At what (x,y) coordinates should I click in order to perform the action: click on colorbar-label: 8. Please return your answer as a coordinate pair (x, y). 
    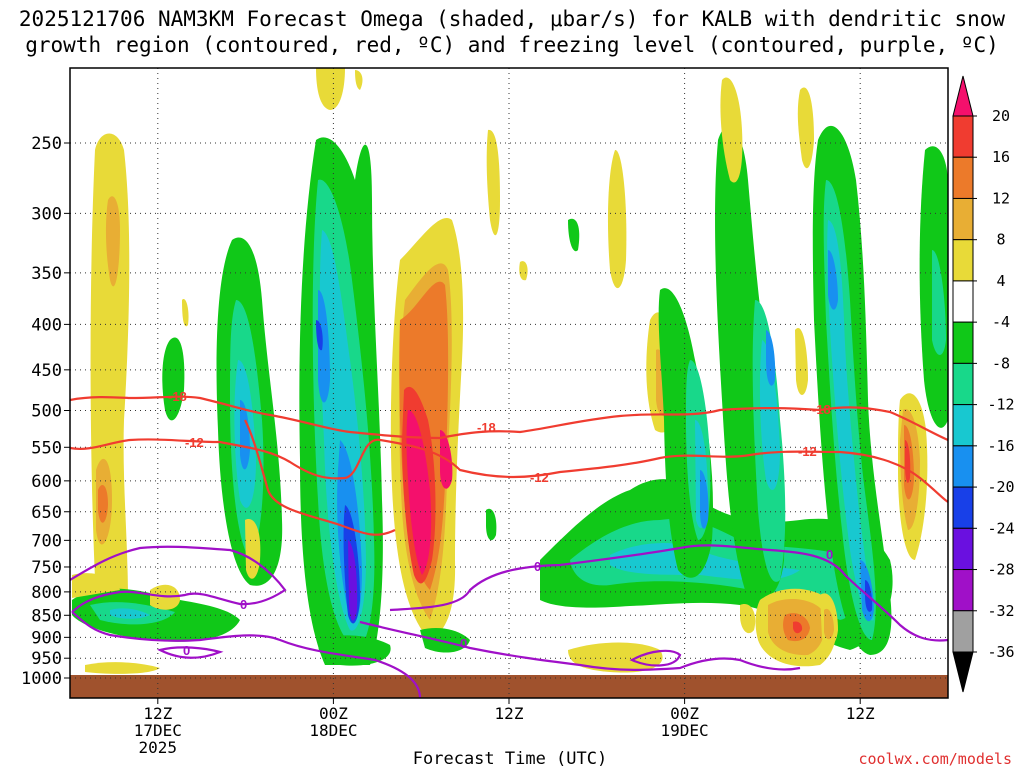
    Looking at the image, I should click on (1000, 240).